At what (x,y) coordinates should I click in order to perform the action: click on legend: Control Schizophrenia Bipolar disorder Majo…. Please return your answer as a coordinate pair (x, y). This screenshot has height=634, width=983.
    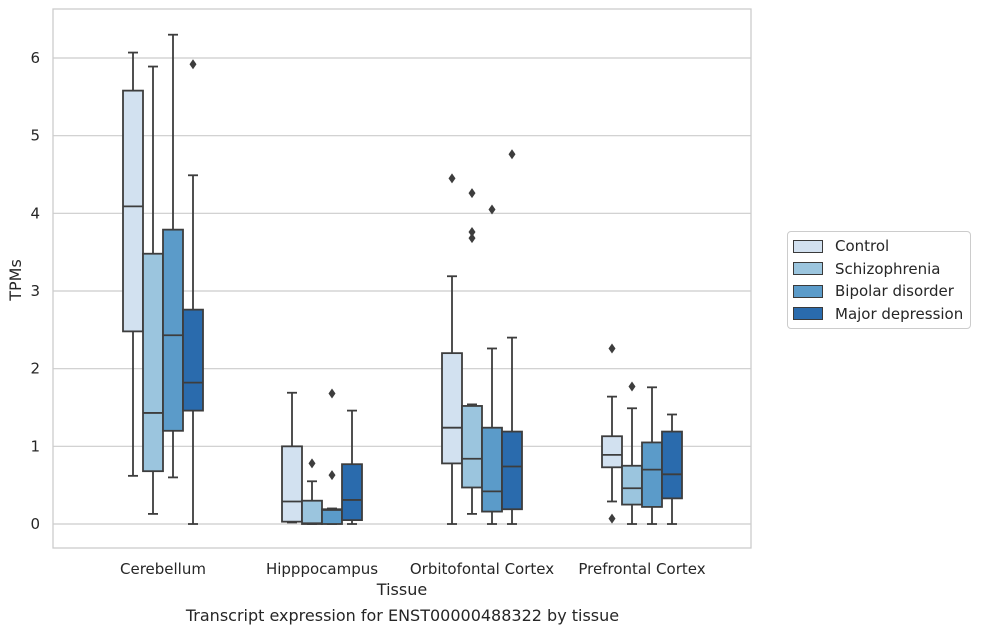
    Looking at the image, I should click on (879, 280).